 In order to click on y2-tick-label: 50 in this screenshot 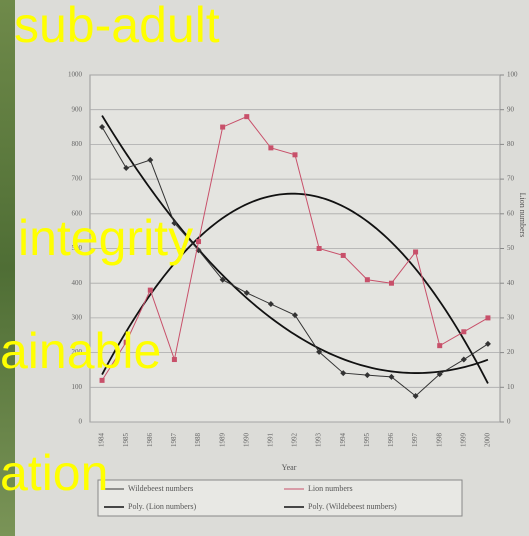, I will do `click(511, 248)`.